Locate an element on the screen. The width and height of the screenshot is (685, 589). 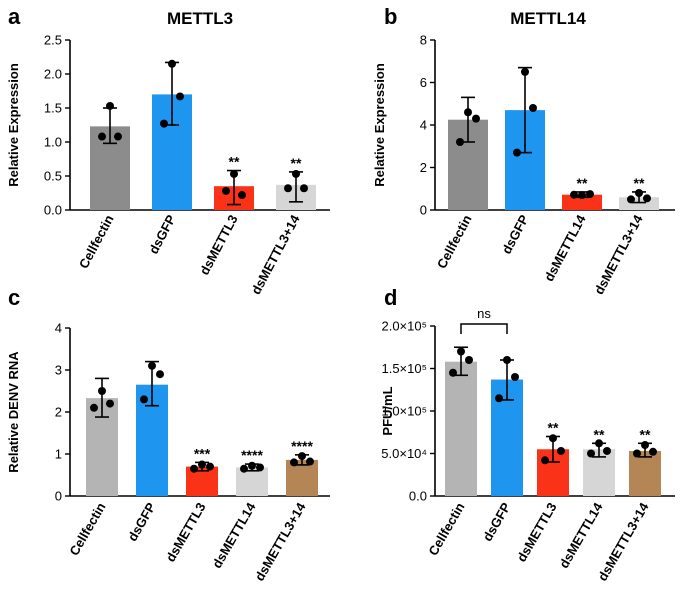
y-tick-label: 2.5 is located at coordinates (53, 40).